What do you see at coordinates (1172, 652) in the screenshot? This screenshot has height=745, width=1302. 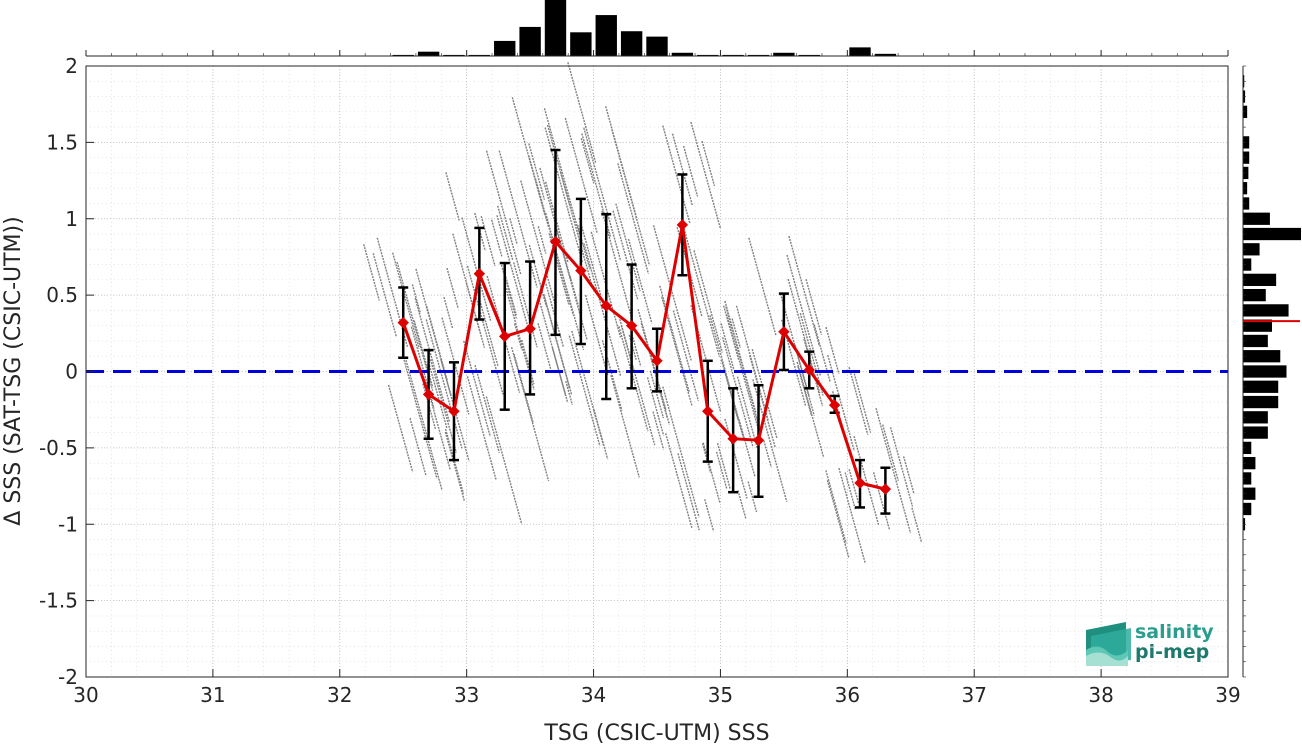 I see `logo-line2: pi-mep` at bounding box center [1172, 652].